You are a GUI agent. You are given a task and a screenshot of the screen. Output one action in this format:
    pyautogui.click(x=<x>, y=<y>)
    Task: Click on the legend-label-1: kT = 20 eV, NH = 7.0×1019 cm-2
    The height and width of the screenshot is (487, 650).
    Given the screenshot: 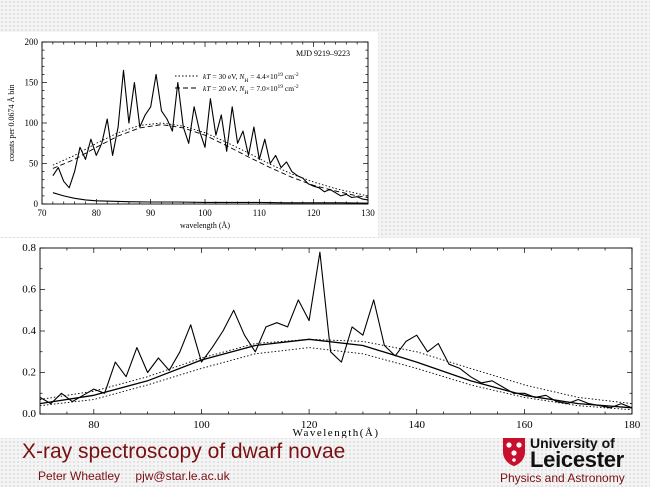 What is the action you would take?
    pyautogui.click(x=251, y=90)
    